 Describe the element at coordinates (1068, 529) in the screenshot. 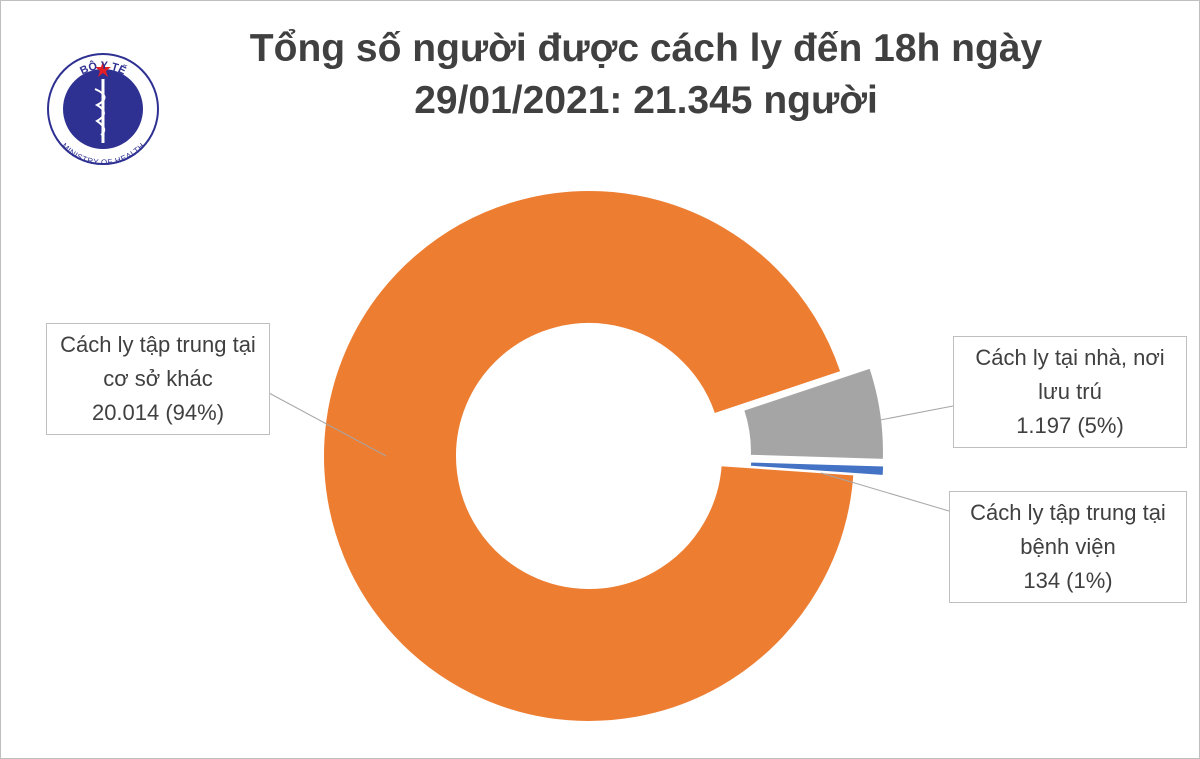

I see `category: Cách ly tập trung tại bệnh viện` at that location.